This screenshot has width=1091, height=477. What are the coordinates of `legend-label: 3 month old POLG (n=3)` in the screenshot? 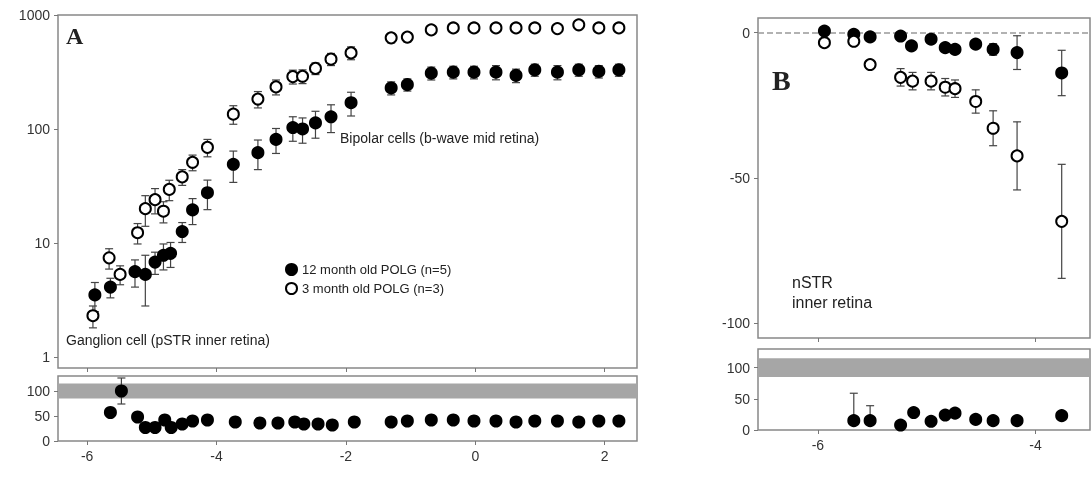 It's located at (373, 288).